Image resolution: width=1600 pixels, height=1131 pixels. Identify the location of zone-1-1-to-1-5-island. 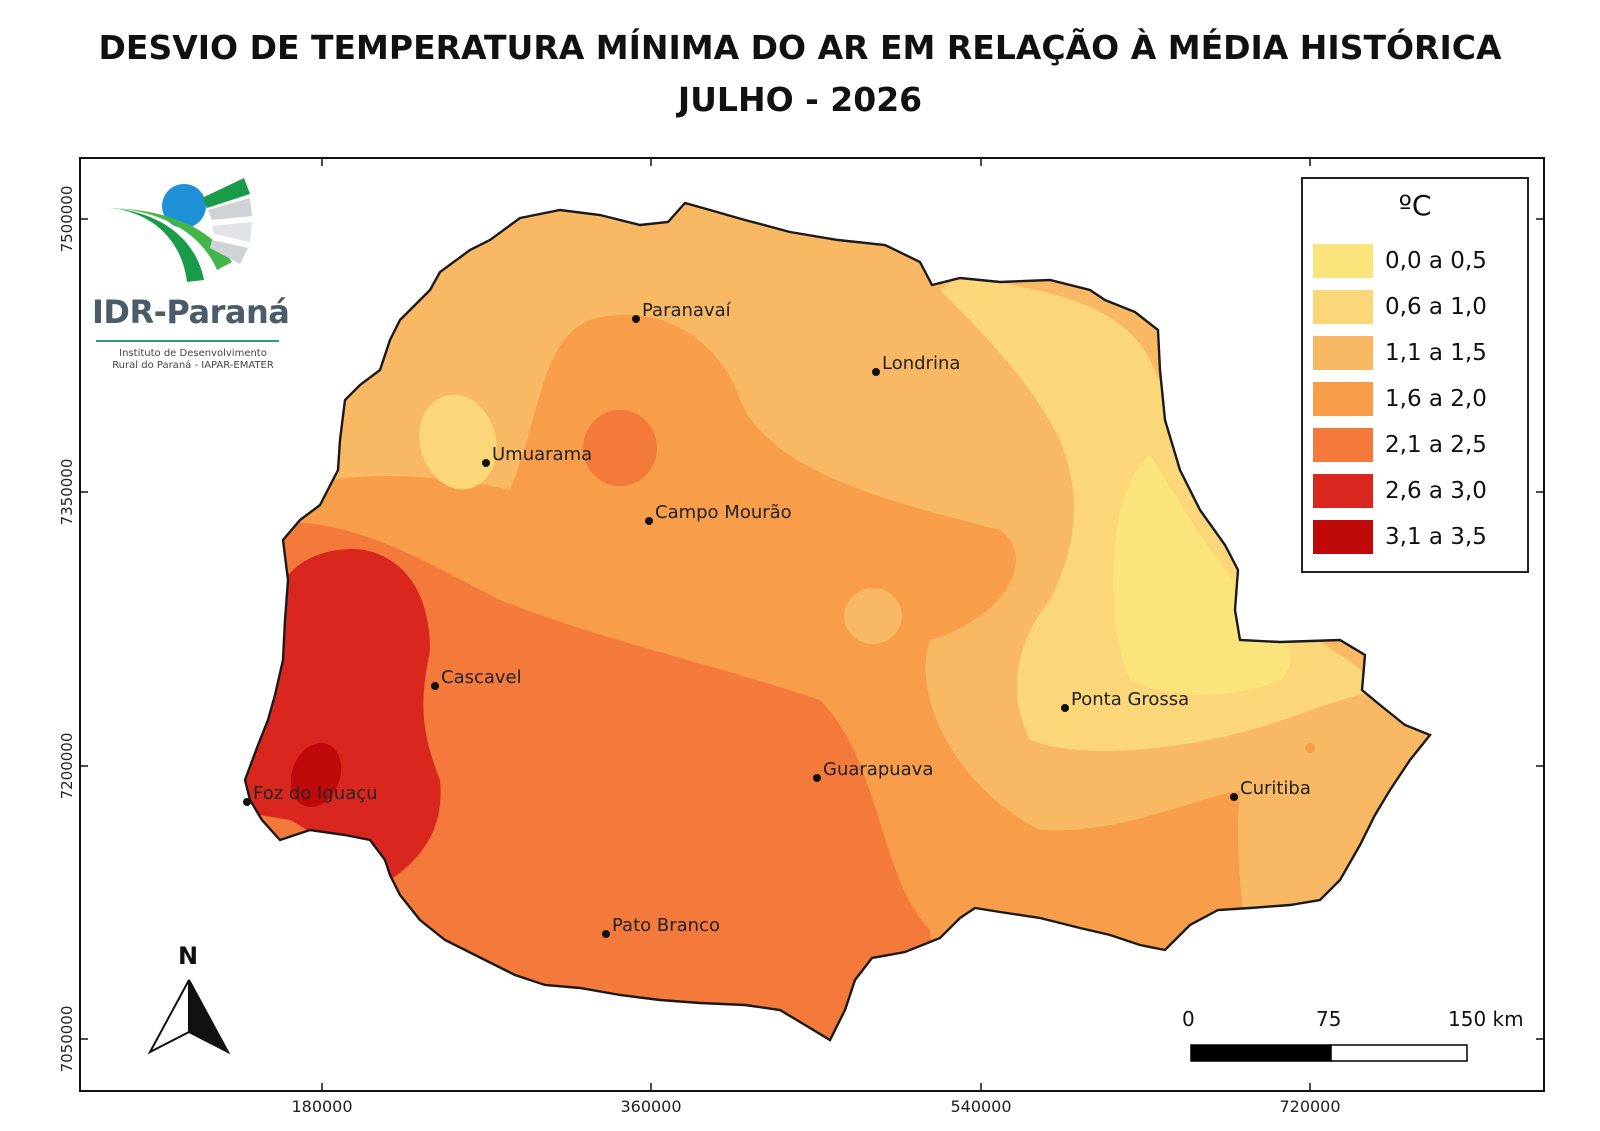
(873, 616).